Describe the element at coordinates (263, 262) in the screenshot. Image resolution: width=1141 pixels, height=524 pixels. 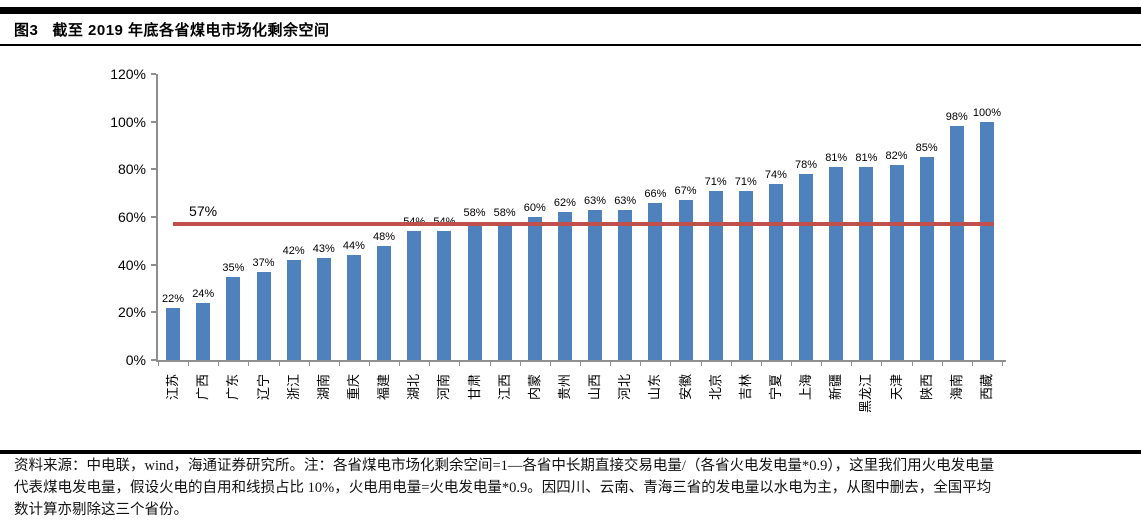
I see `bar-value-label: 37%` at that location.